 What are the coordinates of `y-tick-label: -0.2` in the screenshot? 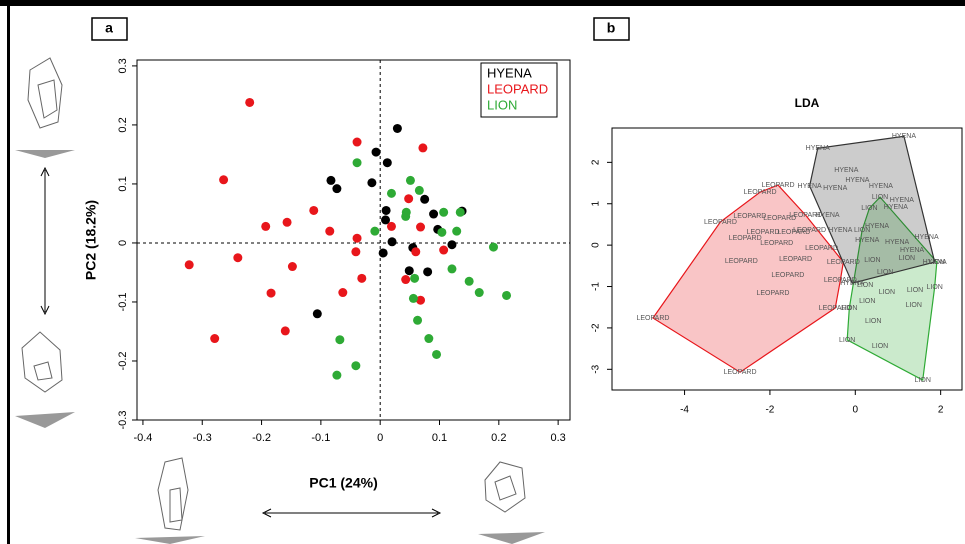 It's located at (123, 360).